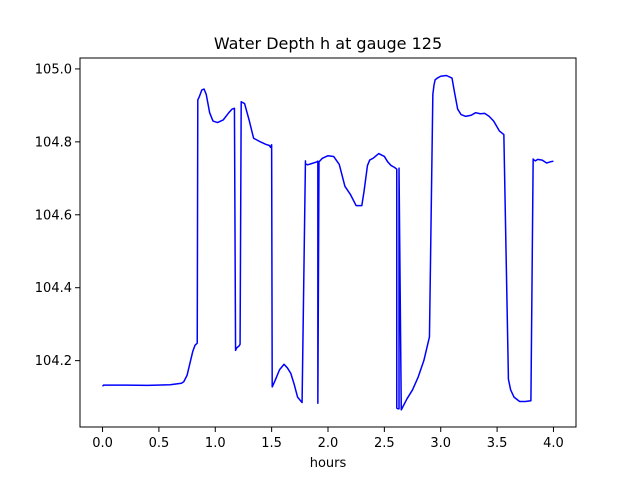 This screenshot has height=480, width=640. Describe the element at coordinates (328, 443) in the screenshot. I see `x-tick-label: 2.0` at that location.